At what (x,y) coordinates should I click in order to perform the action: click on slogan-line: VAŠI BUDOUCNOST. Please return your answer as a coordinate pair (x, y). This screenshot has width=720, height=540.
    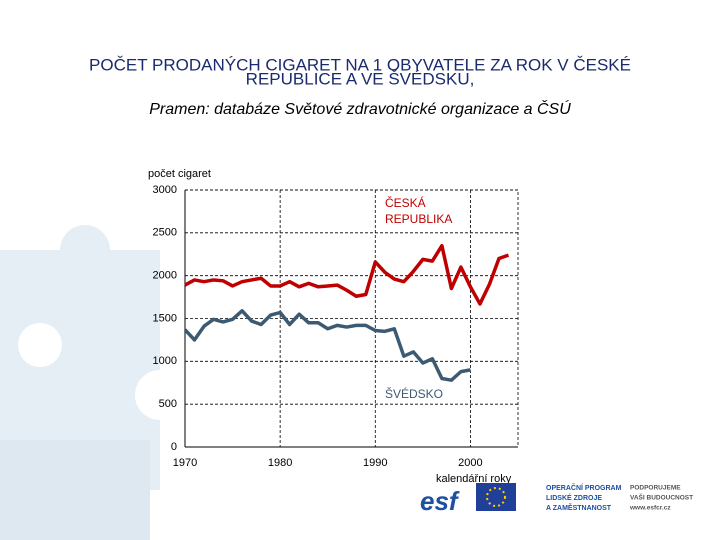
    Looking at the image, I should click on (661, 497).